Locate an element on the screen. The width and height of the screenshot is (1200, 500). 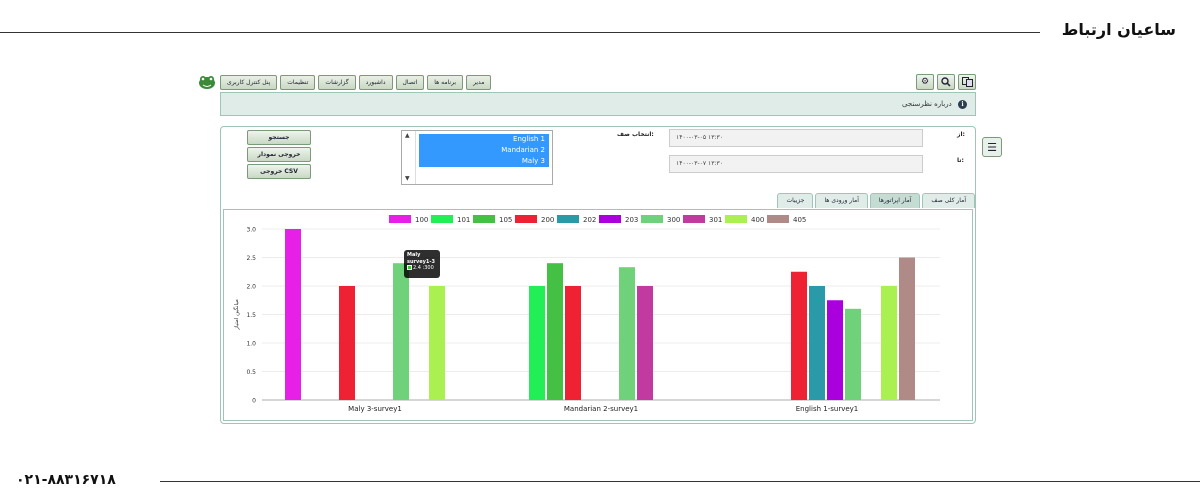
x-tick-label: Mandarian 2-survey1 is located at coordinates (601, 409).